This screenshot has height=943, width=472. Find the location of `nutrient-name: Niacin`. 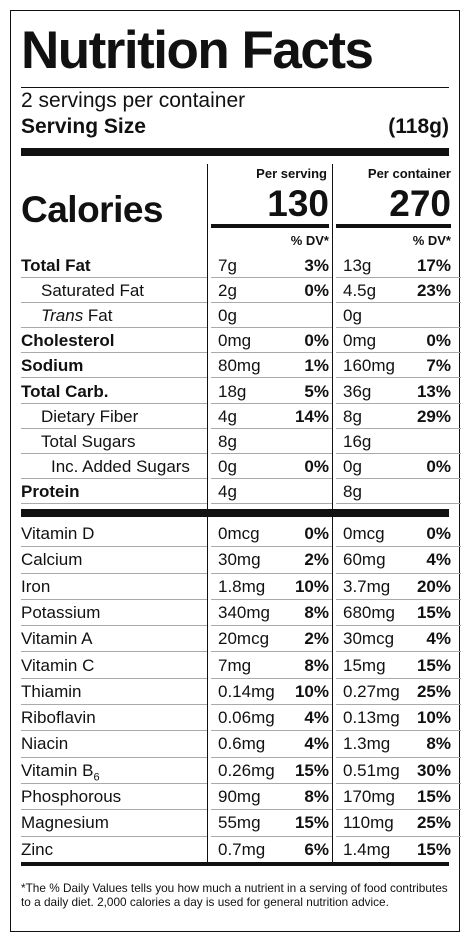

nutrient-name: Niacin is located at coordinates (44, 744).